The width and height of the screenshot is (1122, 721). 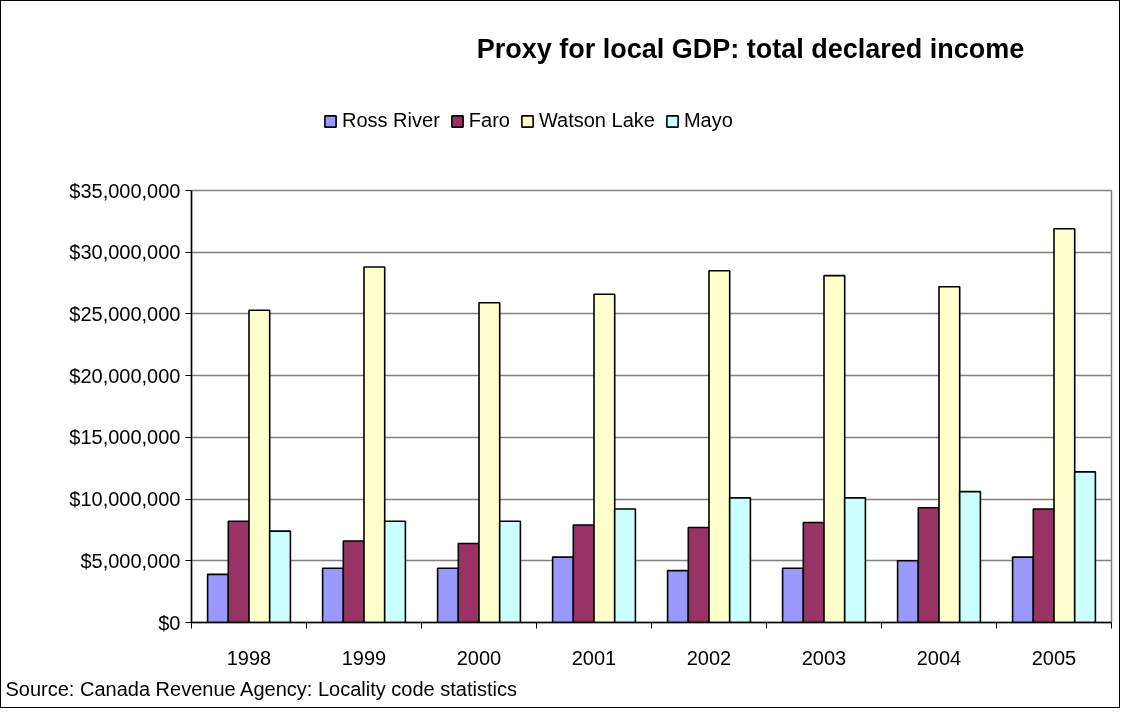 What do you see at coordinates (594, 657) in the screenshot?
I see `x-tick-label: 2001` at bounding box center [594, 657].